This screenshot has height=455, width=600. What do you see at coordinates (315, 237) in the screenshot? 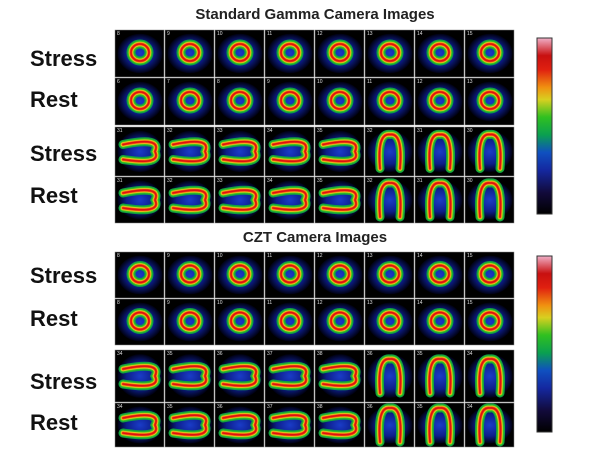
I see `panel-title: CZT Camera Images` at bounding box center [315, 237].